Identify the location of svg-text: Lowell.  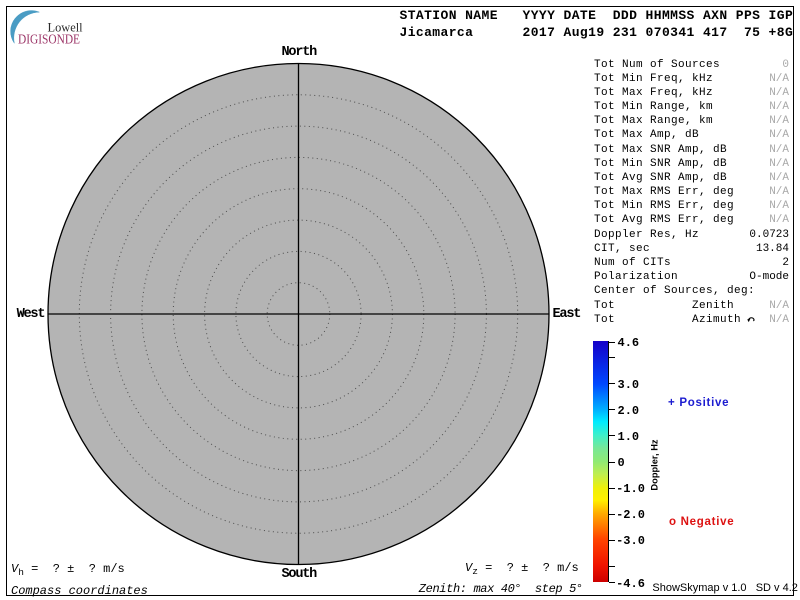
(66, 28).